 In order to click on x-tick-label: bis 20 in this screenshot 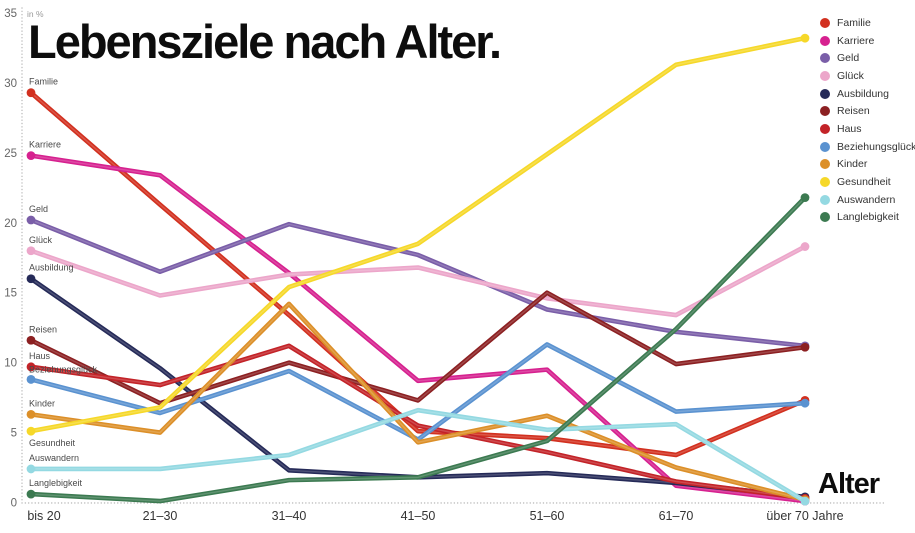, I will do `click(43, 516)`.